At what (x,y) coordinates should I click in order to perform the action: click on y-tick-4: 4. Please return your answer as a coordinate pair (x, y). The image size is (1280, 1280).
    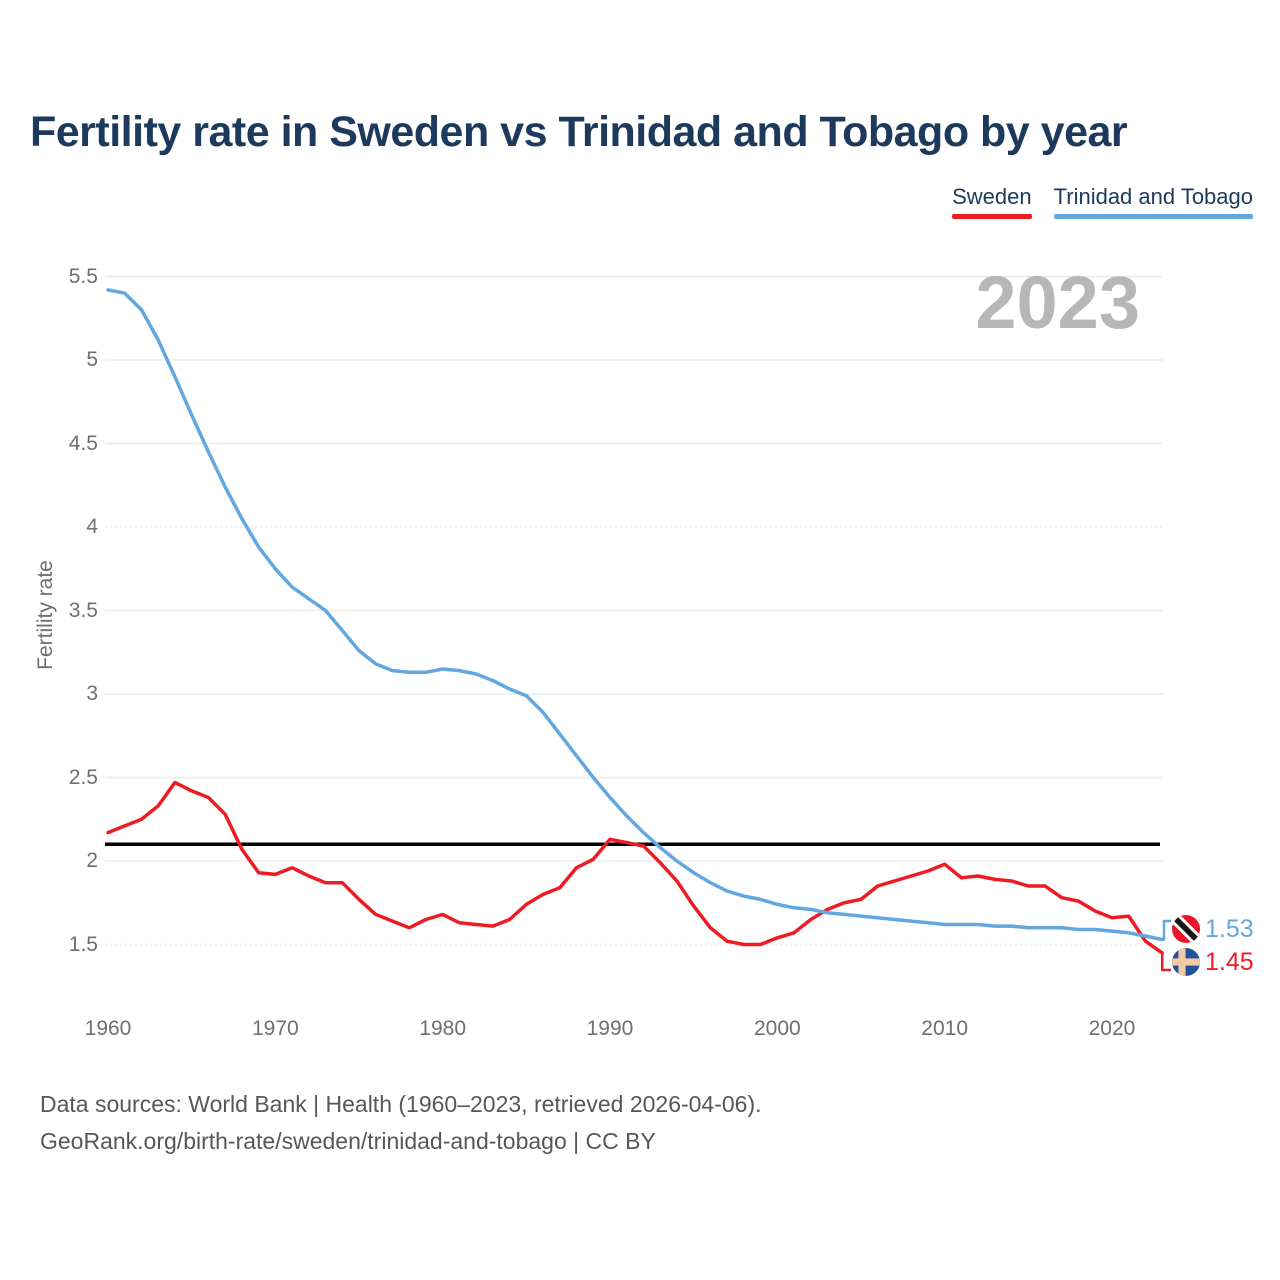
    Looking at the image, I should click on (92, 526).